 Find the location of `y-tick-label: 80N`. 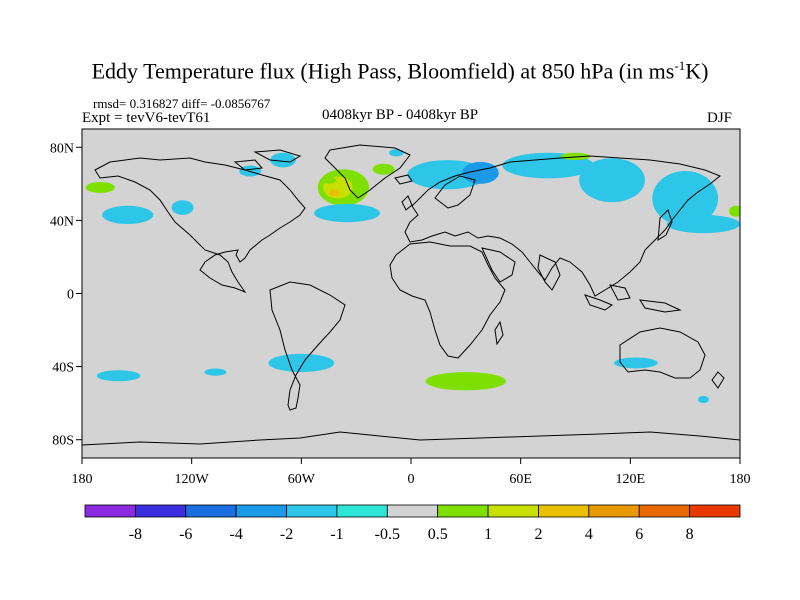

y-tick-label: 80N is located at coordinates (62, 148).